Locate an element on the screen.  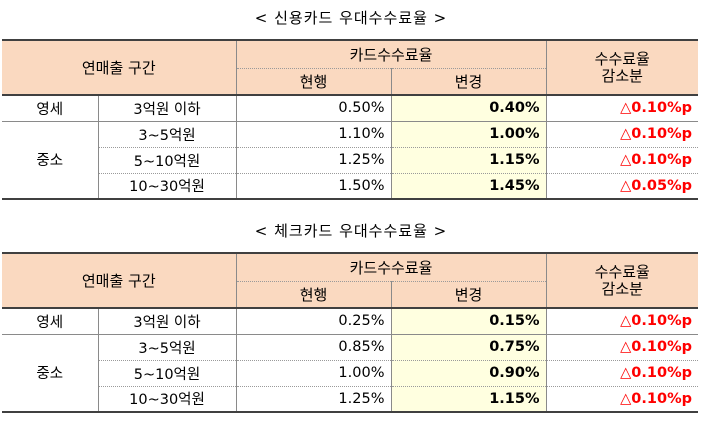
current-rate-cell: 1.00% is located at coordinates (313, 373).